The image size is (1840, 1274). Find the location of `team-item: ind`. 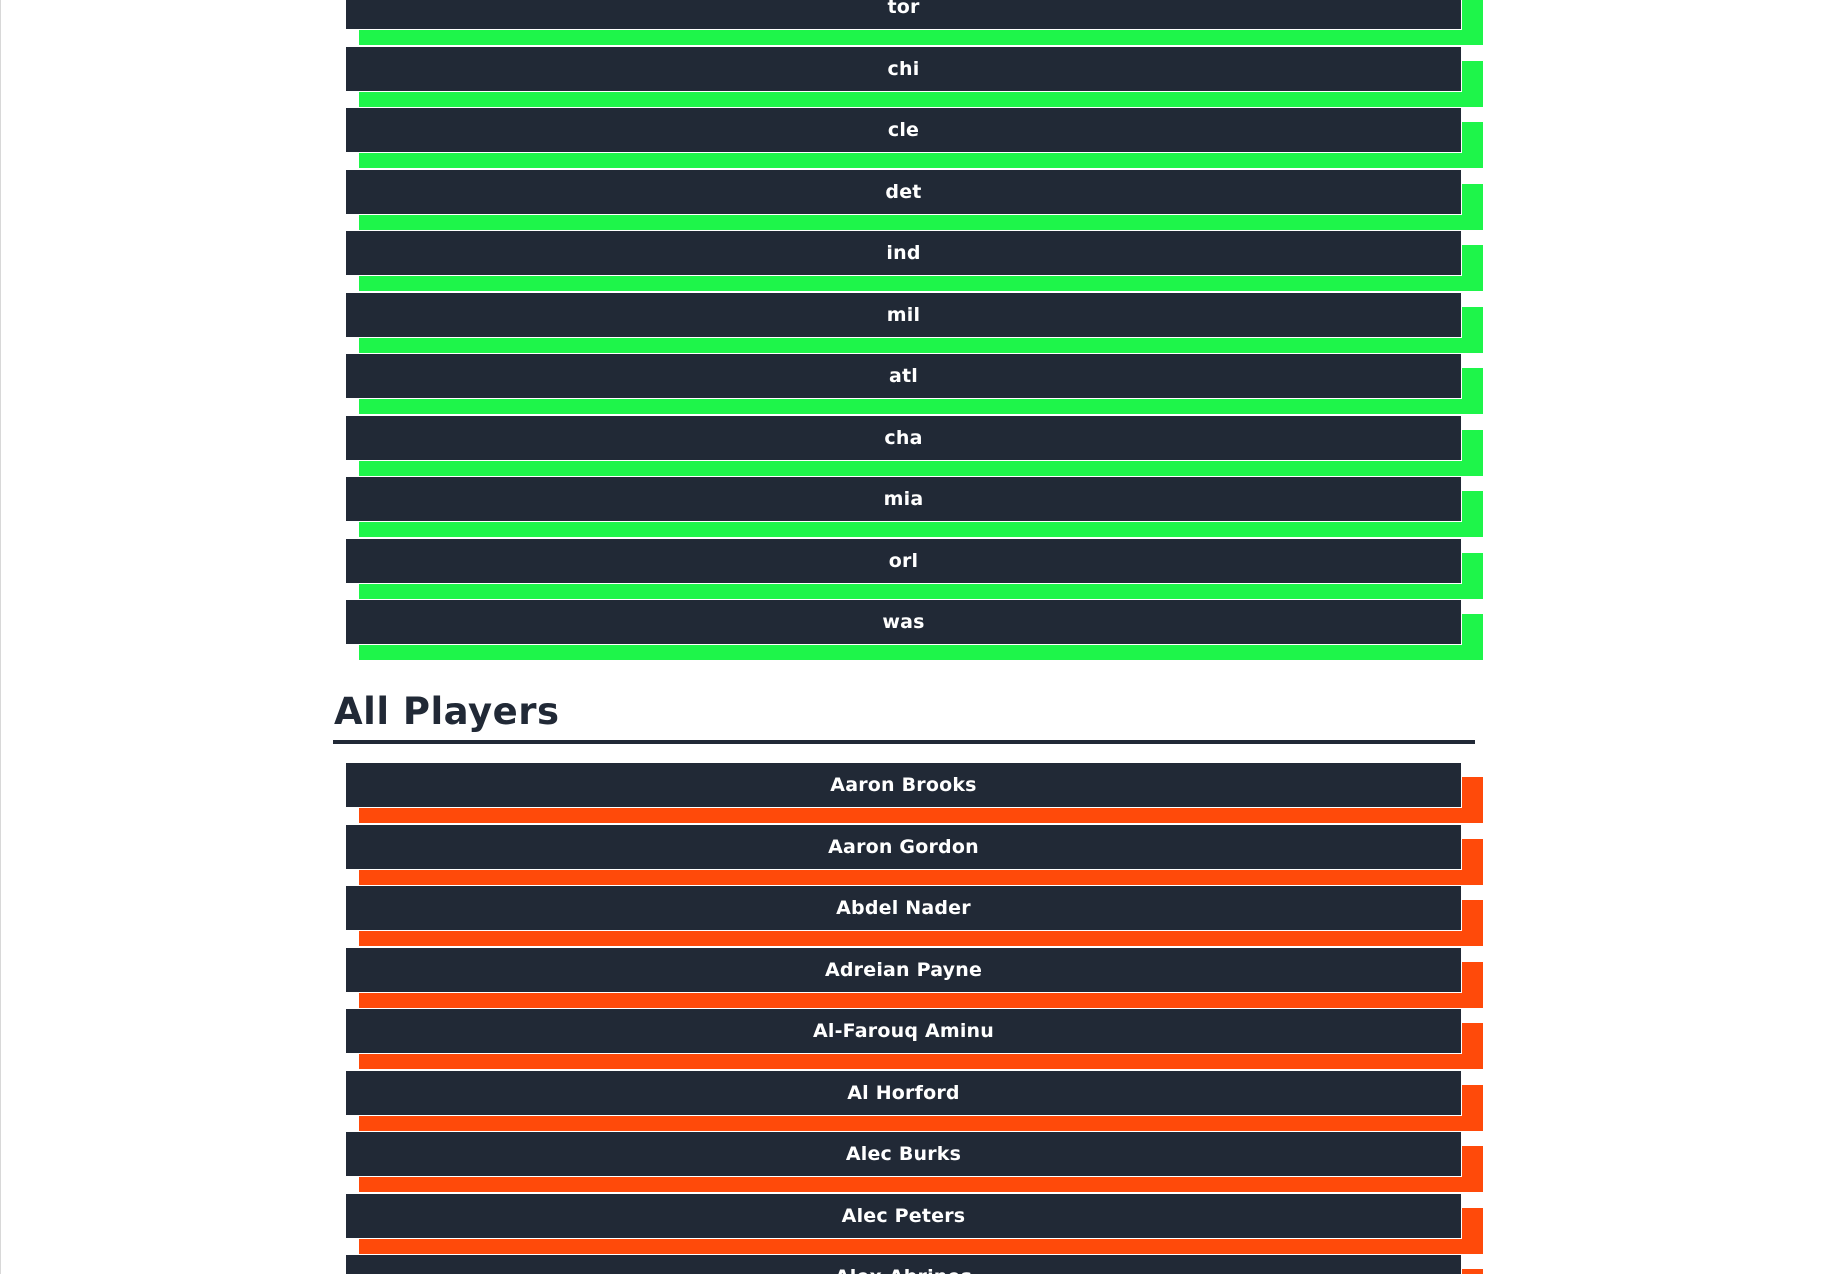

team-item: ind is located at coordinates (908, 261).